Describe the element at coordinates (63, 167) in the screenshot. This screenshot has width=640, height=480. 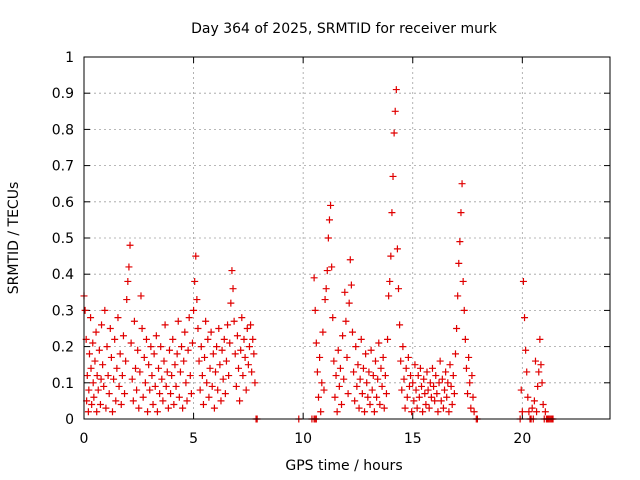
I see `y-tick-label: 0.7` at that location.